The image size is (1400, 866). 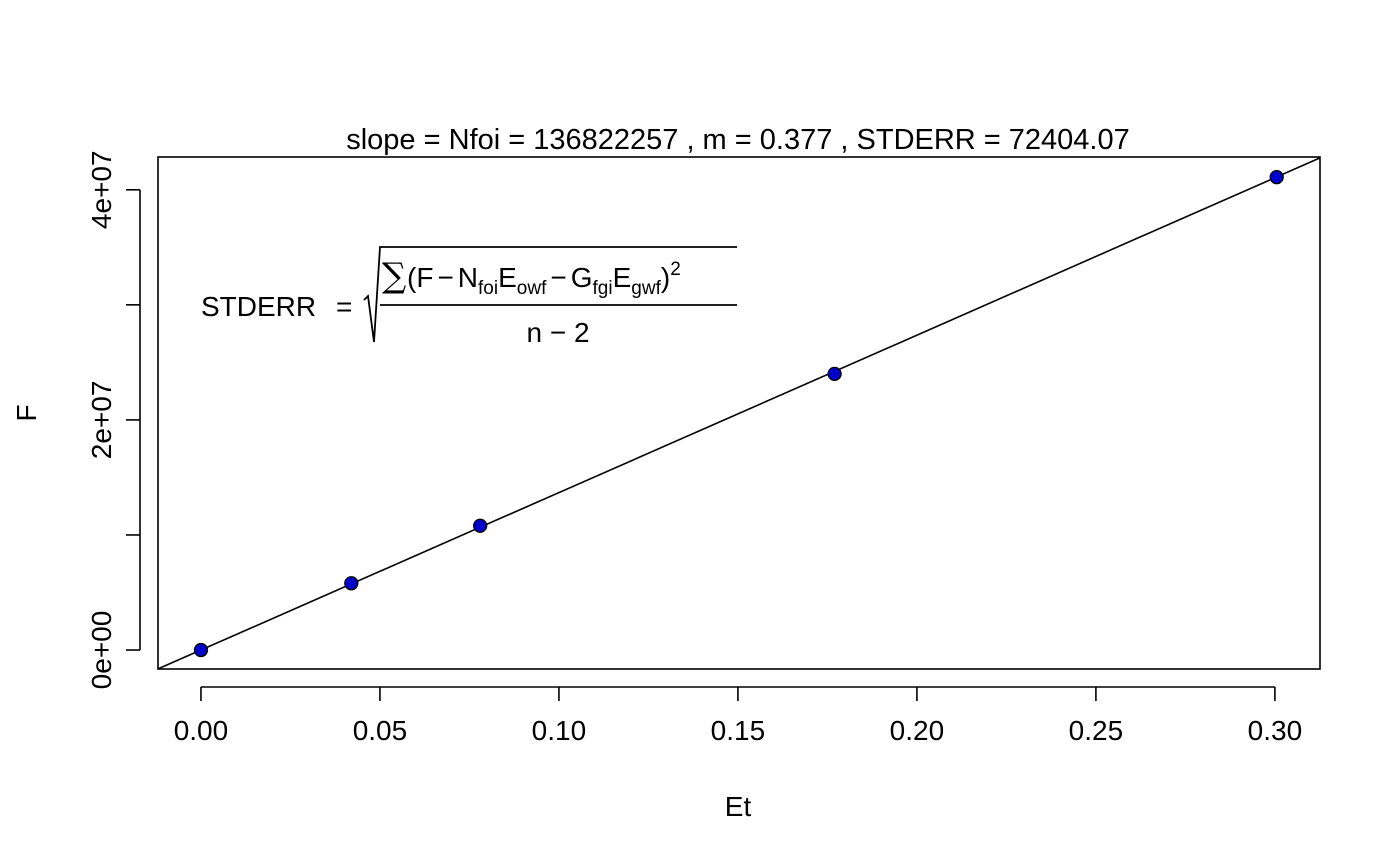 What do you see at coordinates (665, 277) in the screenshot?
I see `formula-close-paren: )` at bounding box center [665, 277].